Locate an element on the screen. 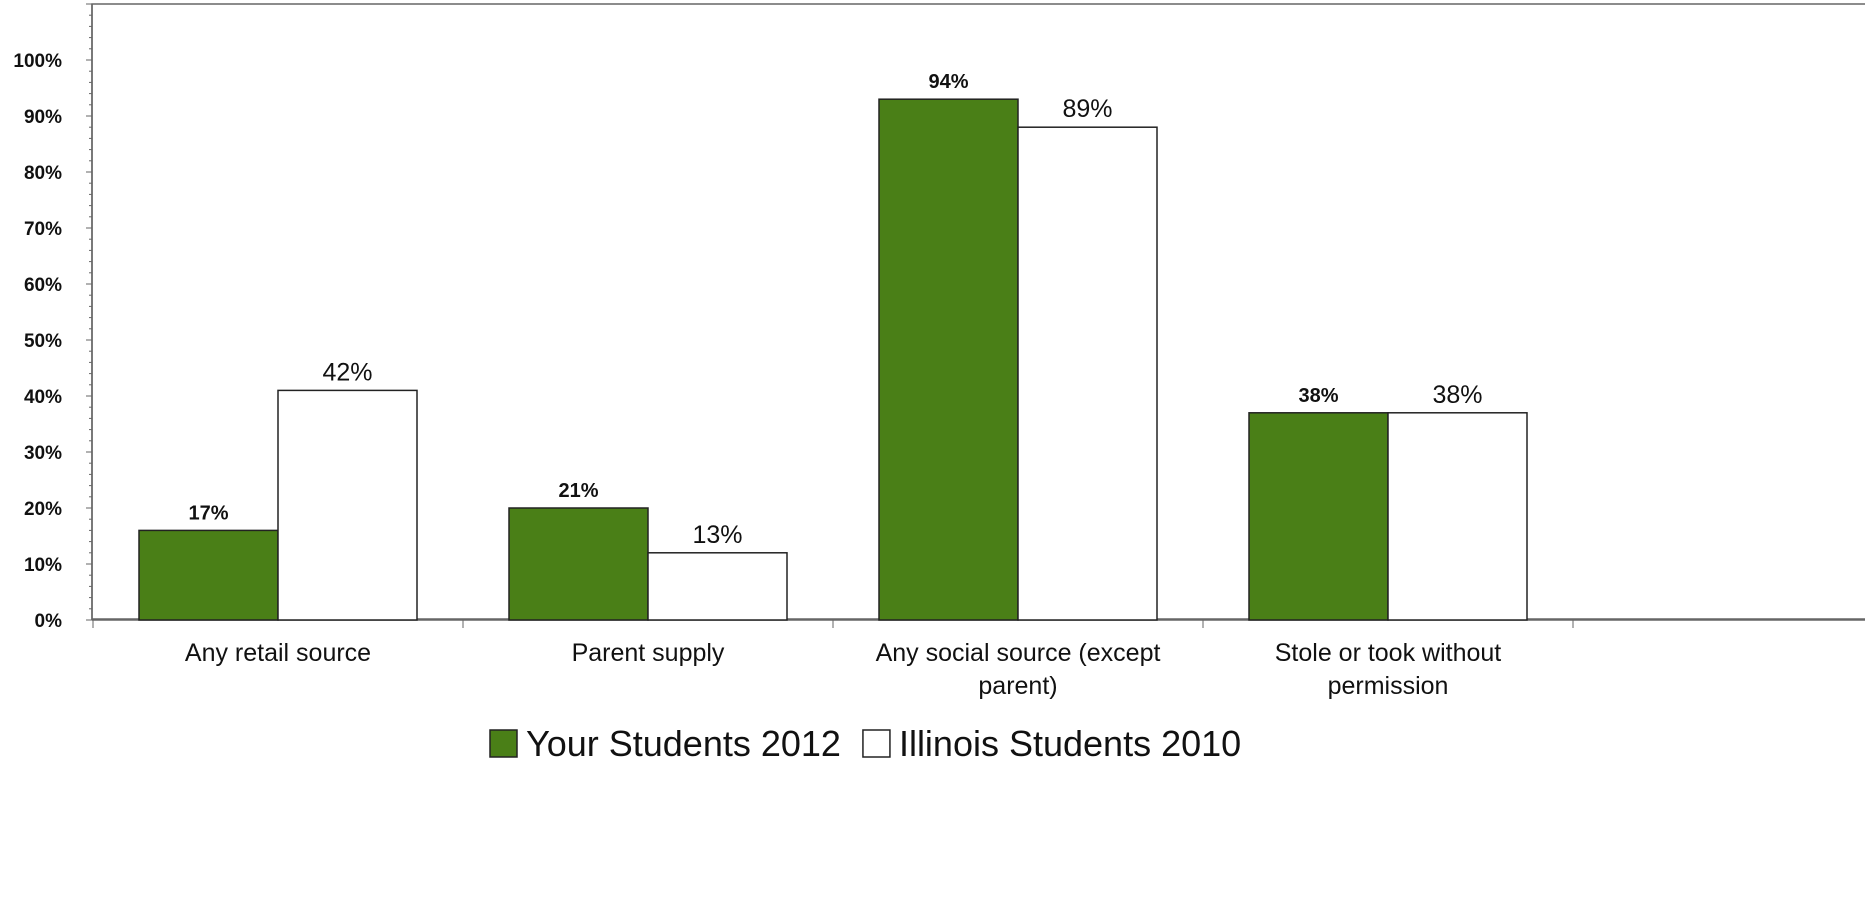  x-tick-label: permission is located at coordinates (1388, 686).